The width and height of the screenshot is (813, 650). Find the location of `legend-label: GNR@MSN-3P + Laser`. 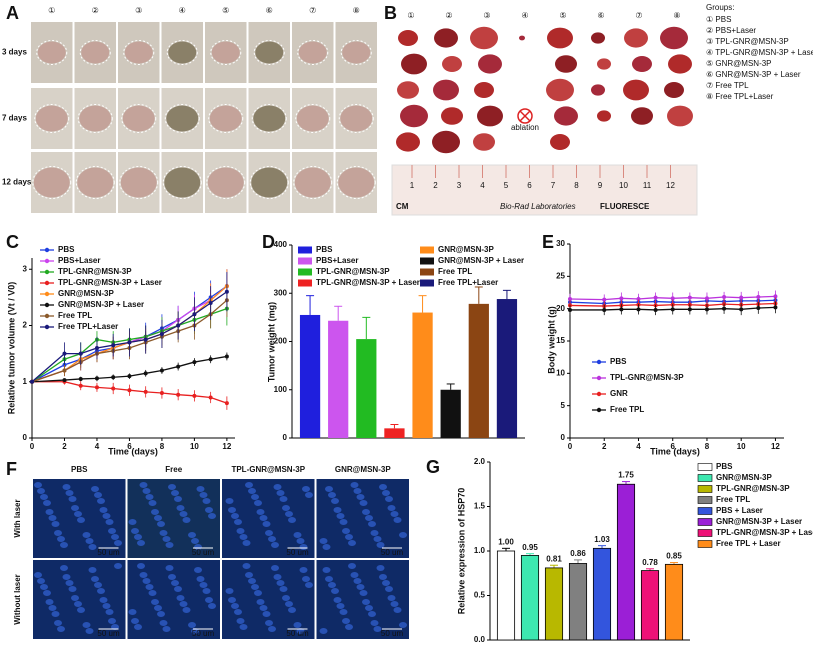

legend-label: GNR@MSN-3P + Laser is located at coordinates (481, 260).